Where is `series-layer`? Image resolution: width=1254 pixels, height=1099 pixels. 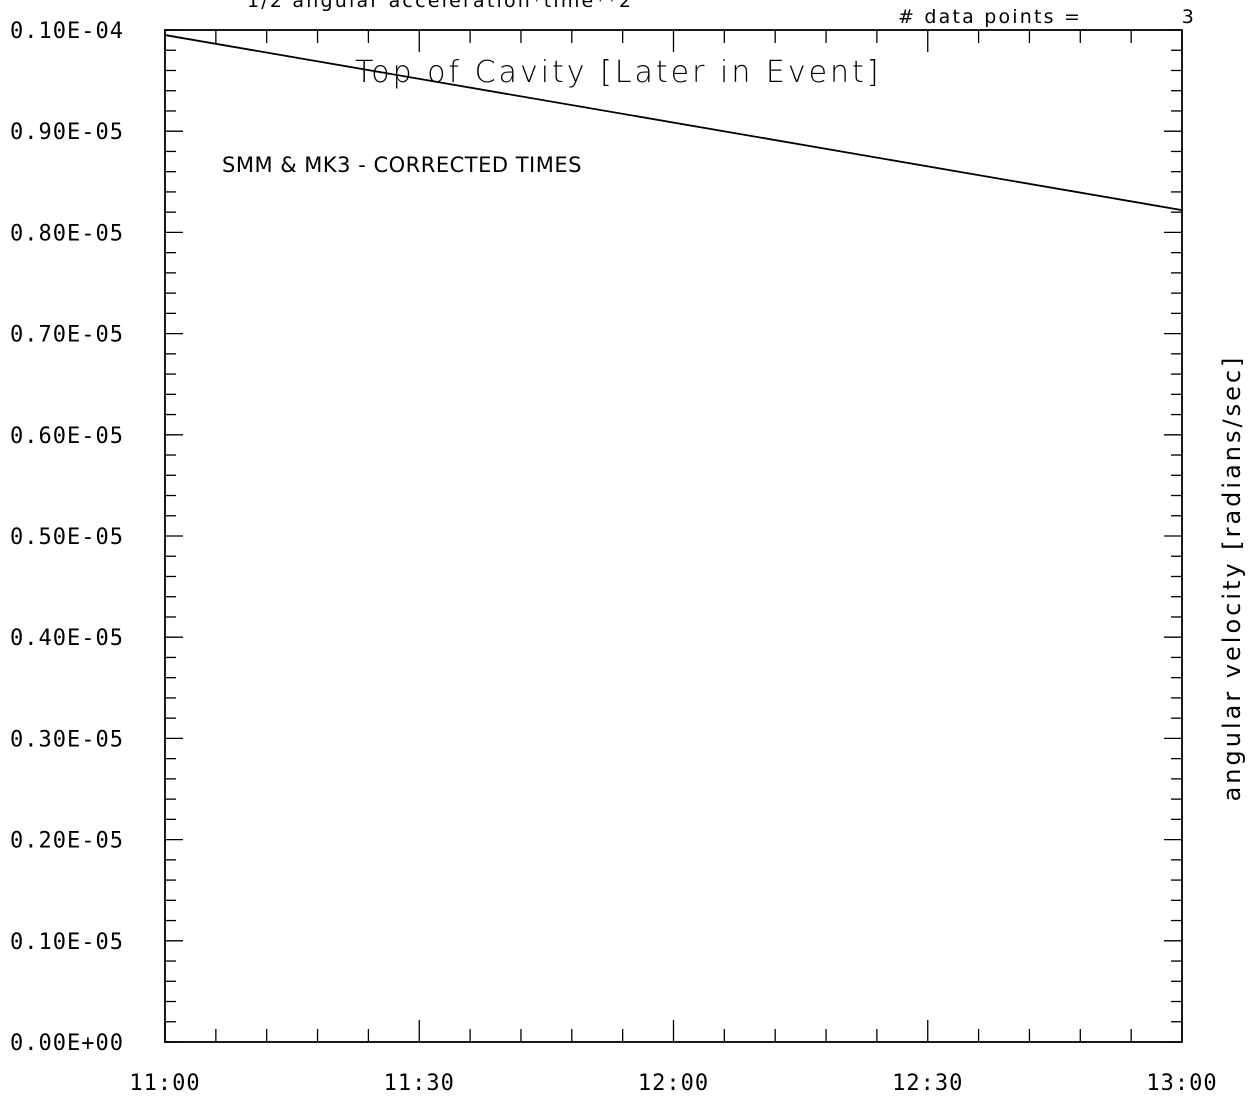
series-layer is located at coordinates (673, 123).